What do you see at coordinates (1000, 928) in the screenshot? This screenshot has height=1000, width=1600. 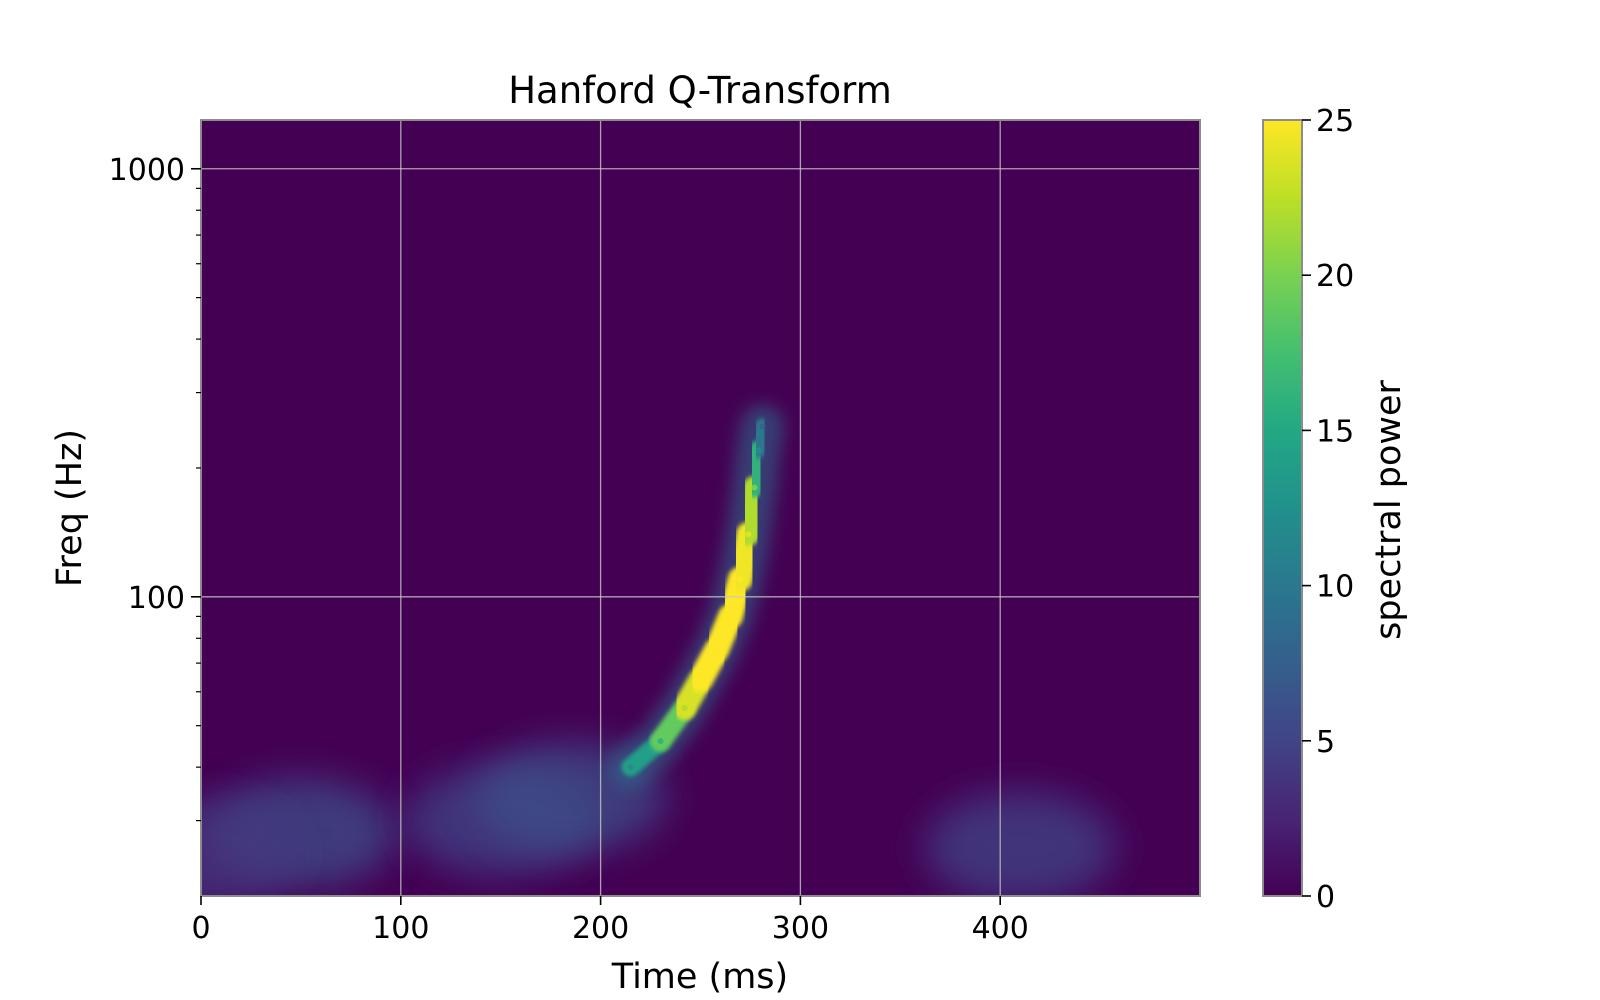 I see `x-tick-label: 400` at bounding box center [1000, 928].